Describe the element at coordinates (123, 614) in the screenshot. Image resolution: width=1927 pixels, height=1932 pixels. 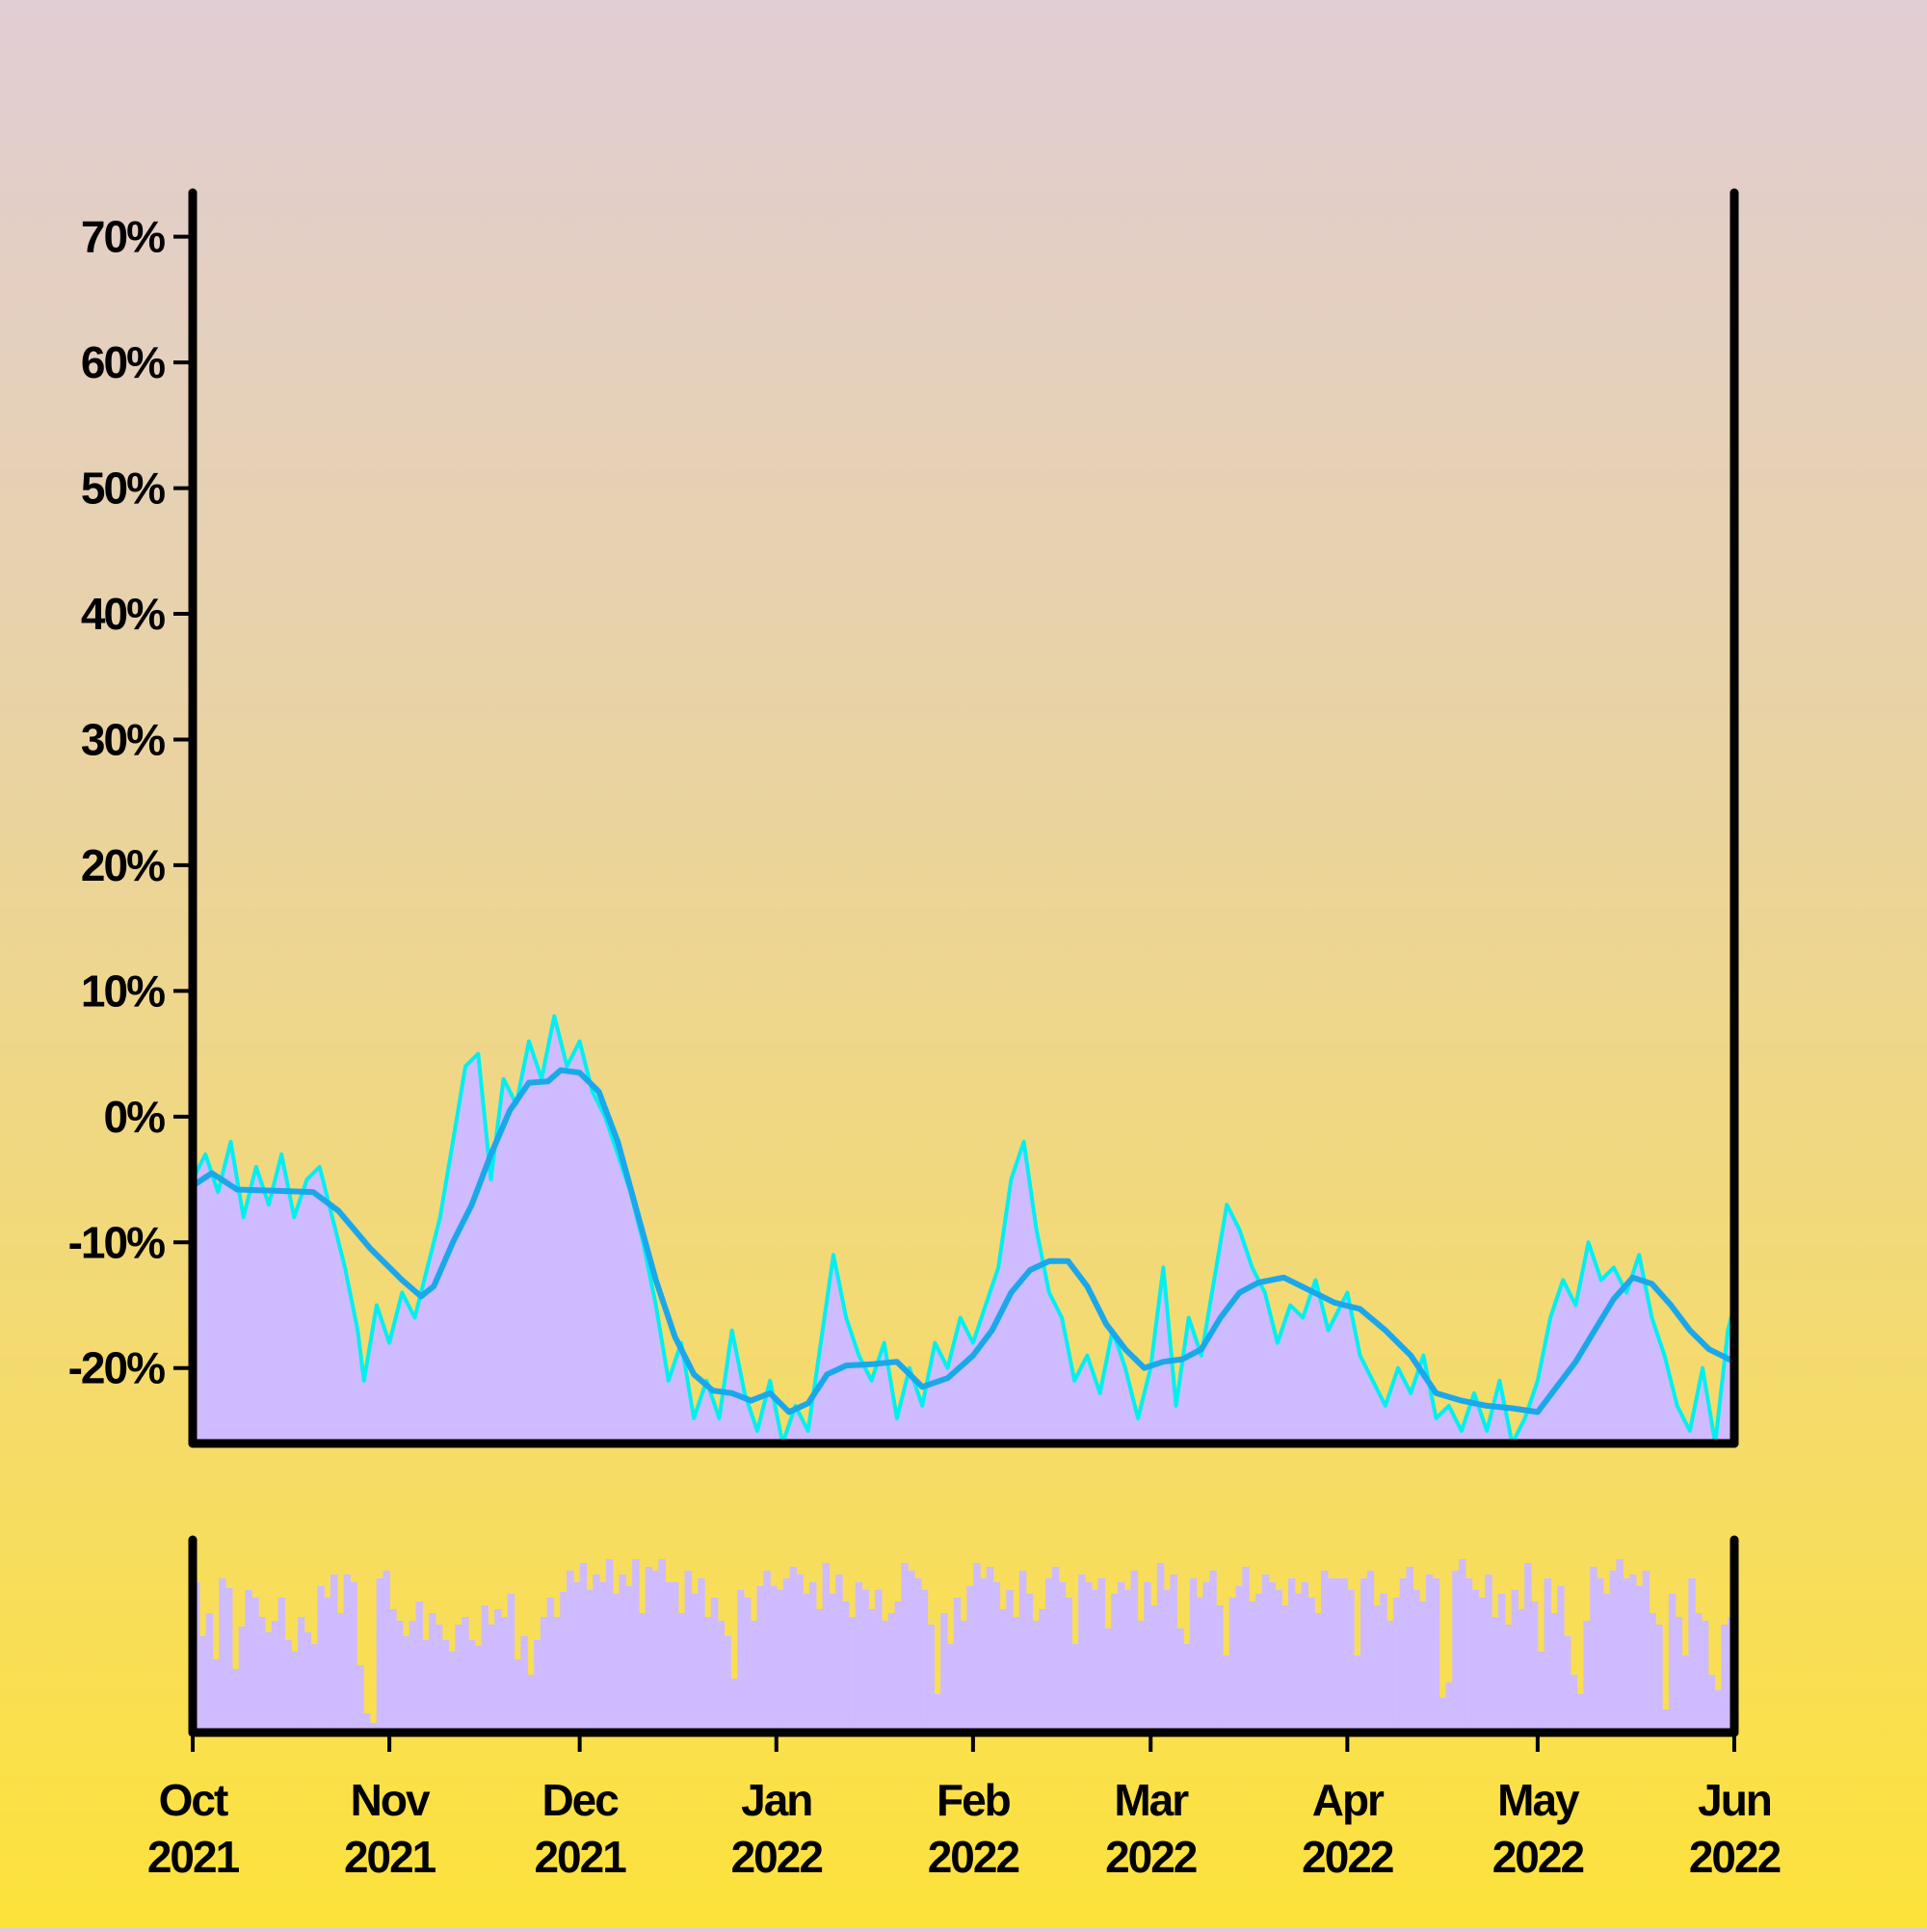
I see `y-tick-label: 40%` at that location.